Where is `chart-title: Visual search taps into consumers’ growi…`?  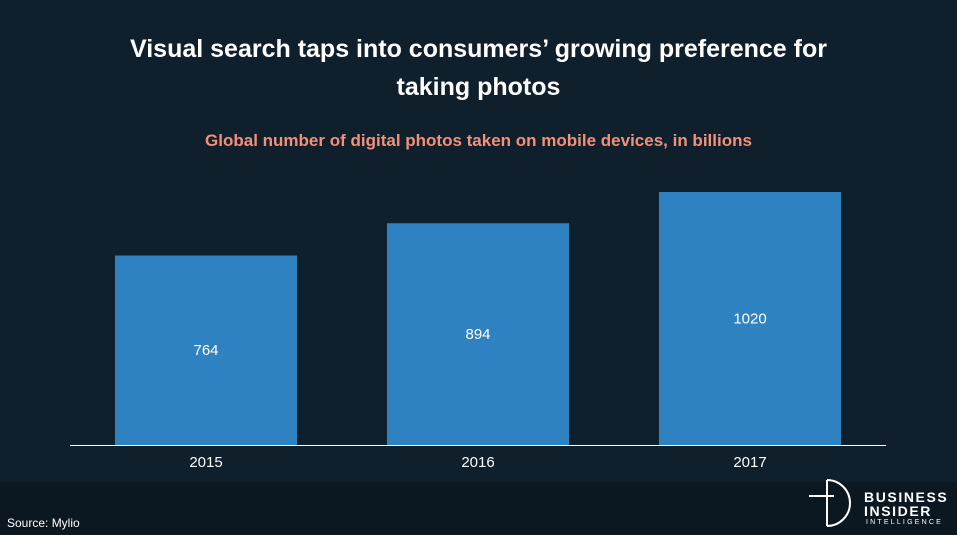 chart-title: Visual search taps into consumers’ growi… is located at coordinates (478, 68).